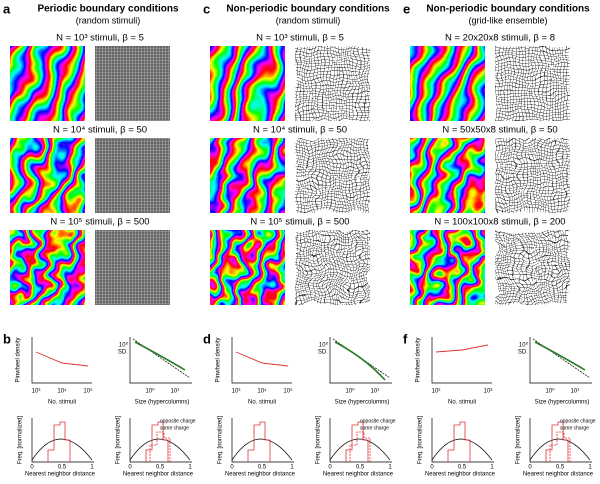 The image size is (600, 484). I want to click on sd-reference, so click(561, 358).